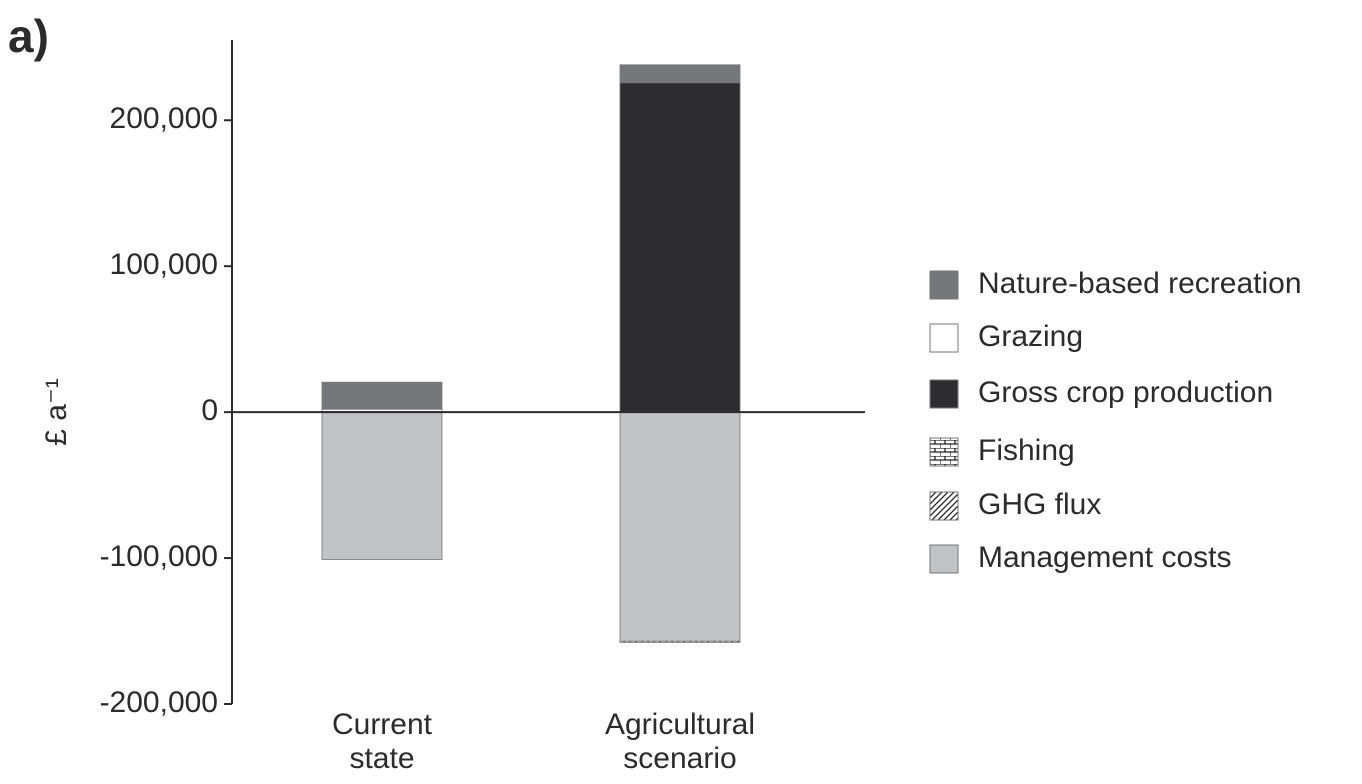 This screenshot has height=784, width=1362. I want to click on y-tick-label: 200,000, so click(164, 118).